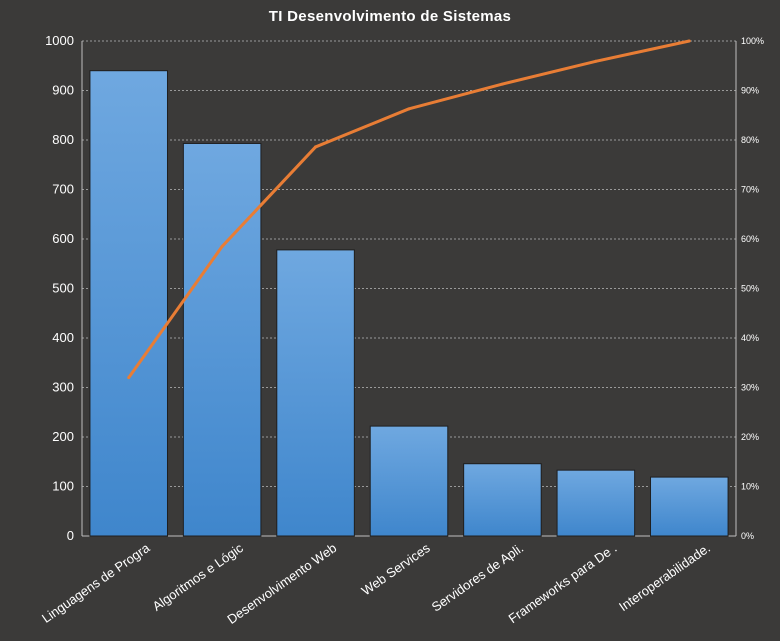 Image resolution: width=780 pixels, height=641 pixels. What do you see at coordinates (750, 289) in the screenshot?
I see `y-right-tick-label: 50%` at bounding box center [750, 289].